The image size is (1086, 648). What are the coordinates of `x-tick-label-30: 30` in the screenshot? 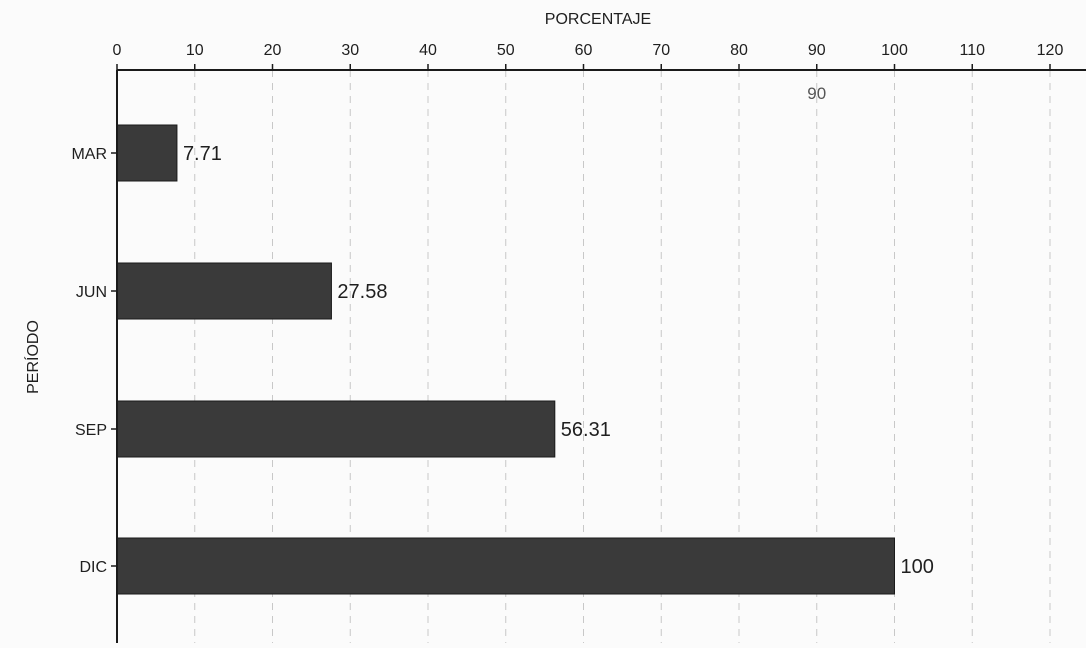 It's located at (350, 50).